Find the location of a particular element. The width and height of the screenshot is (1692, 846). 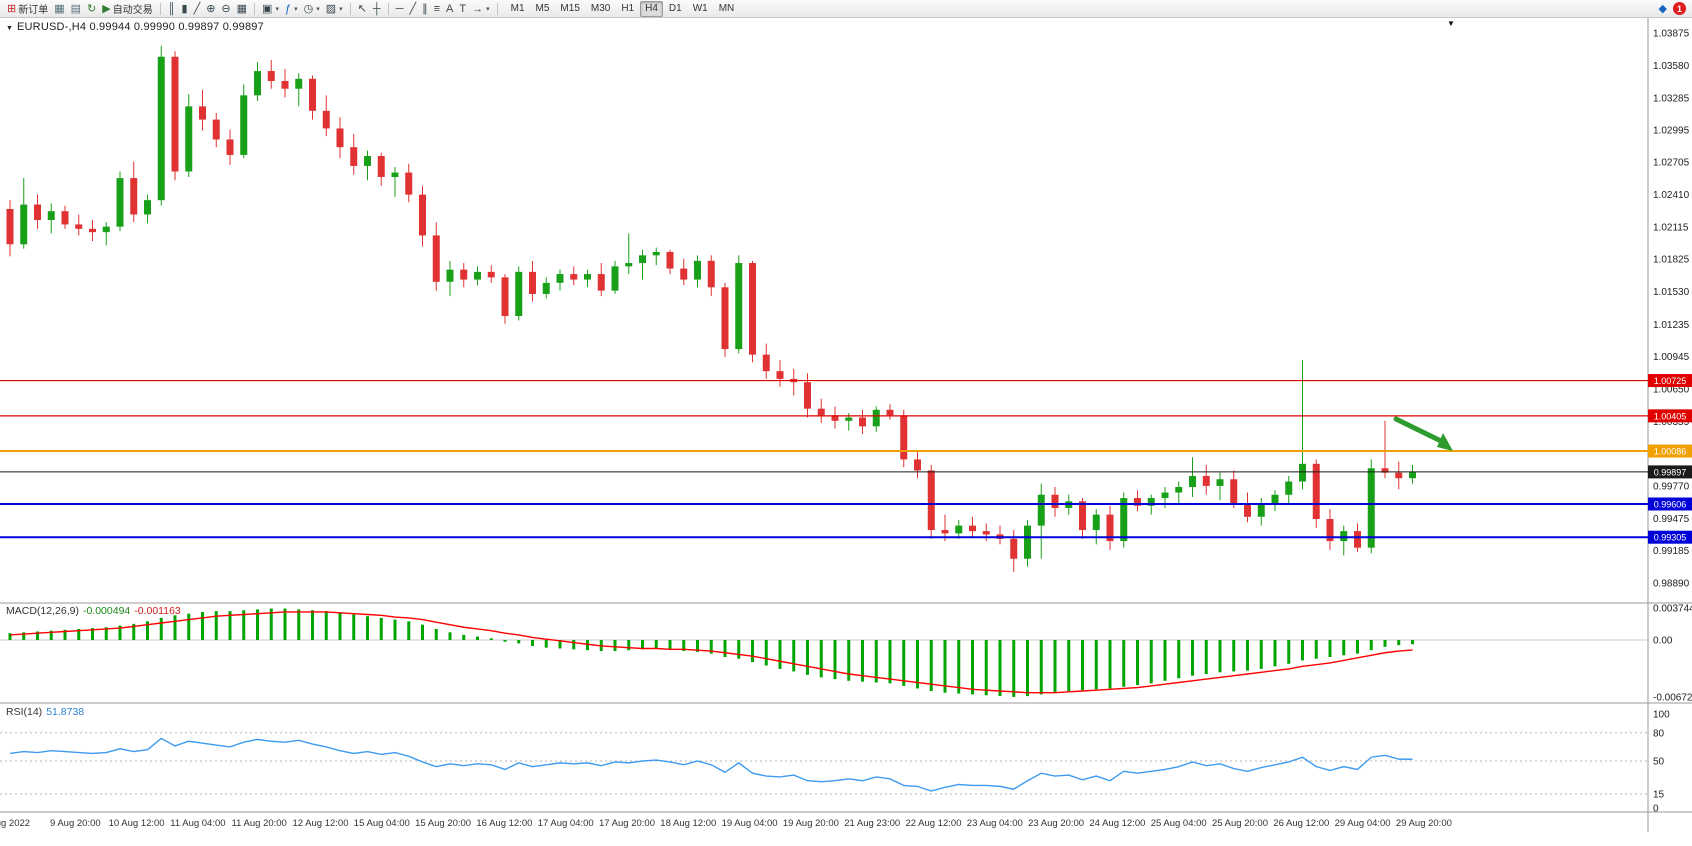

svg-text: 23 Aug 04:00 is located at coordinates (995, 823).